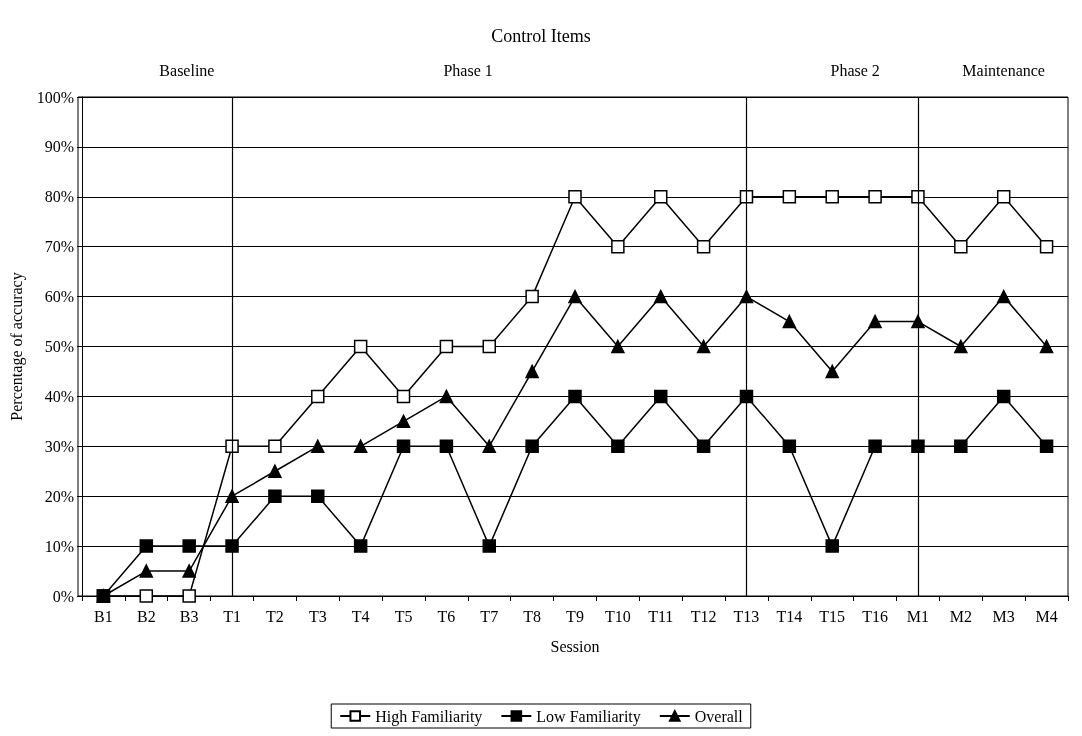 The height and width of the screenshot is (736, 1082). What do you see at coordinates (575, 616) in the screenshot?
I see `x-tick-label: T9` at bounding box center [575, 616].